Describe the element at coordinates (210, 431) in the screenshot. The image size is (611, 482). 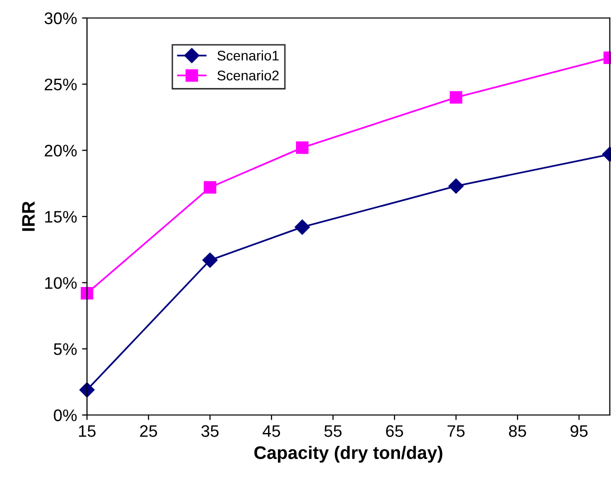
I see `x-tick-label: 35` at that location.